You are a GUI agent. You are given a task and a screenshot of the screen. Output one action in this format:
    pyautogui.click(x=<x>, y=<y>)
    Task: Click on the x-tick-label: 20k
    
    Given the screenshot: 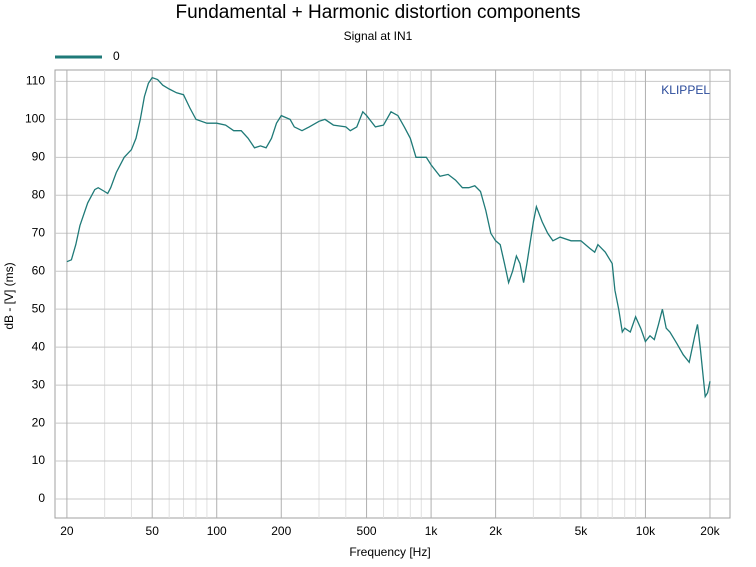 What is the action you would take?
    pyautogui.click(x=710, y=531)
    